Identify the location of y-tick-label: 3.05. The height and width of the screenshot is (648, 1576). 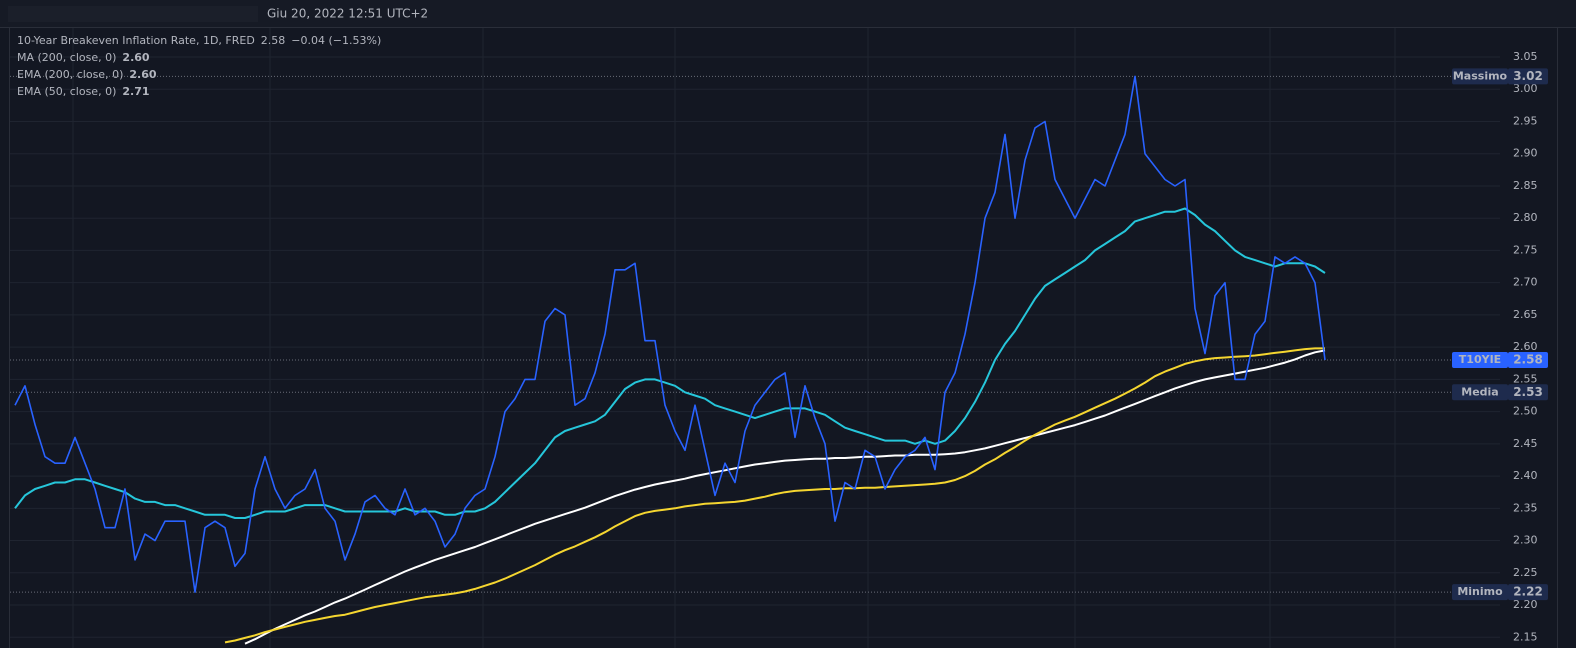
(1525, 56).